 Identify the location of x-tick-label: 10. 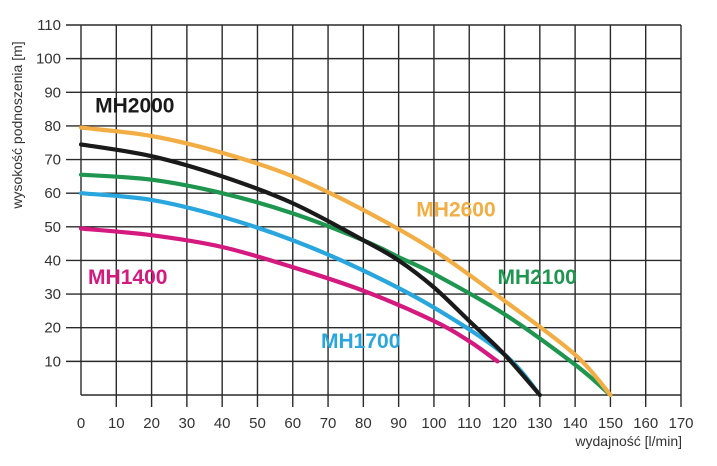
(116, 423).